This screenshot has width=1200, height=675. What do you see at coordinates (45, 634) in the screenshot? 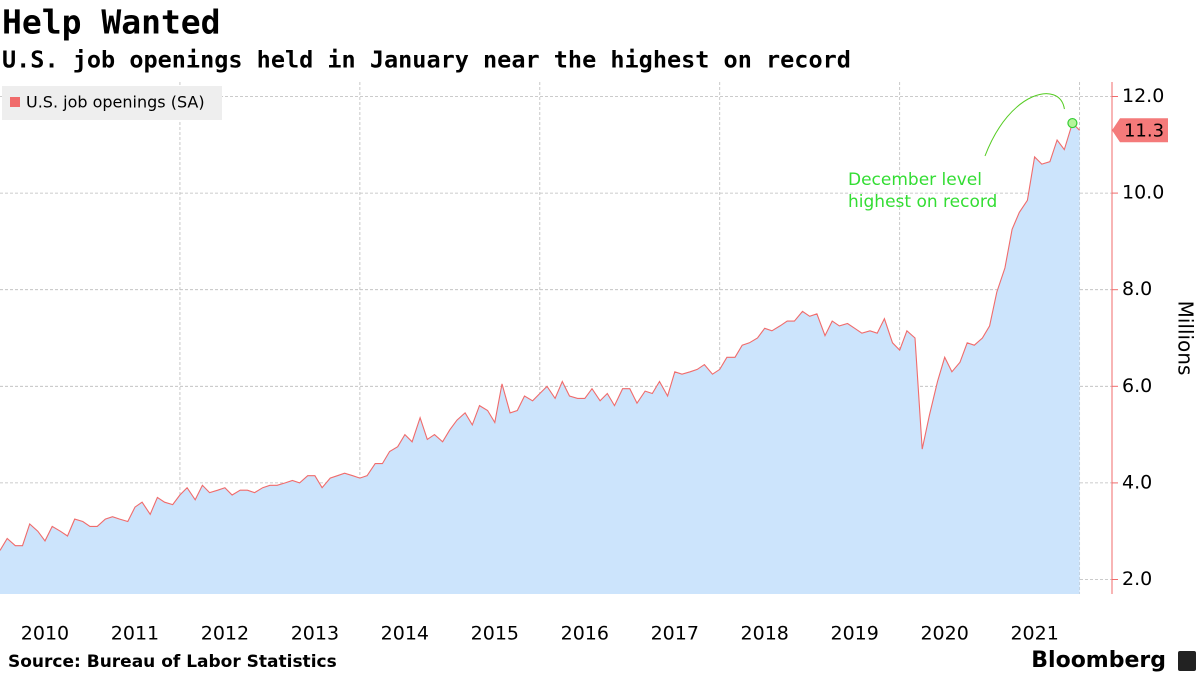
I see `x-tick-label: 2010` at bounding box center [45, 634].